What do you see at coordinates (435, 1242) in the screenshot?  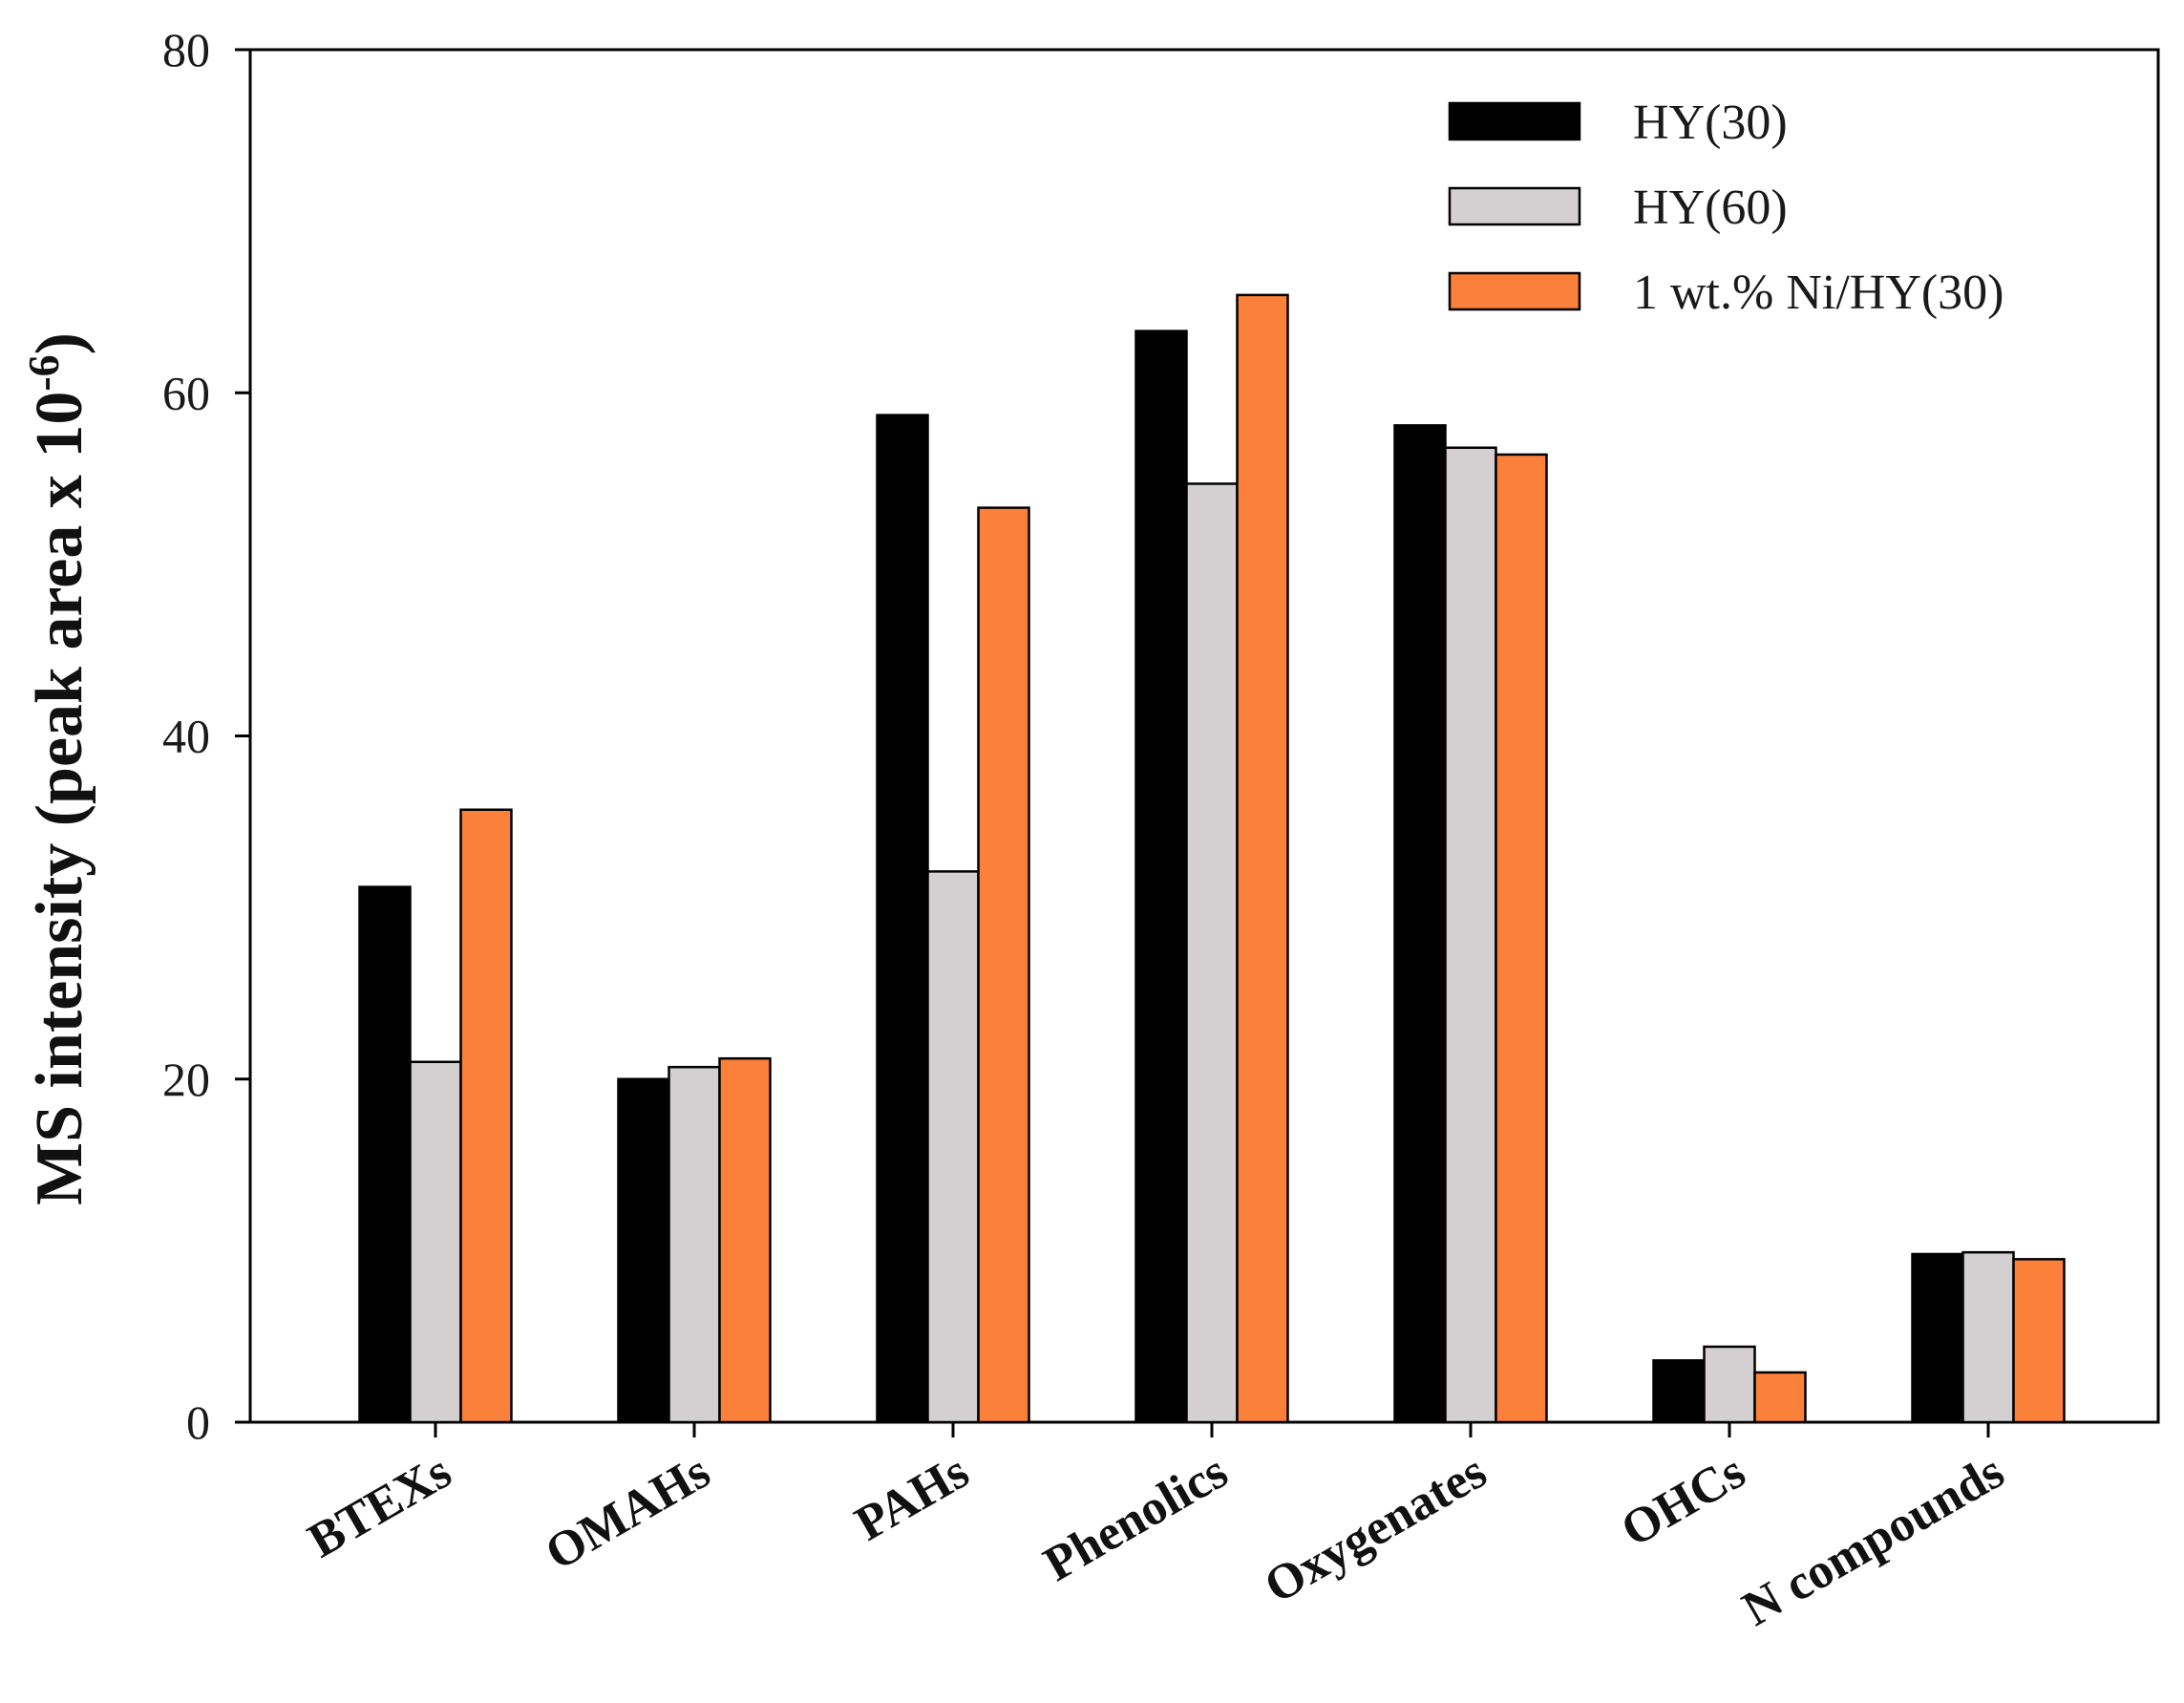 I see `bar-hy-60--btexs` at bounding box center [435, 1242].